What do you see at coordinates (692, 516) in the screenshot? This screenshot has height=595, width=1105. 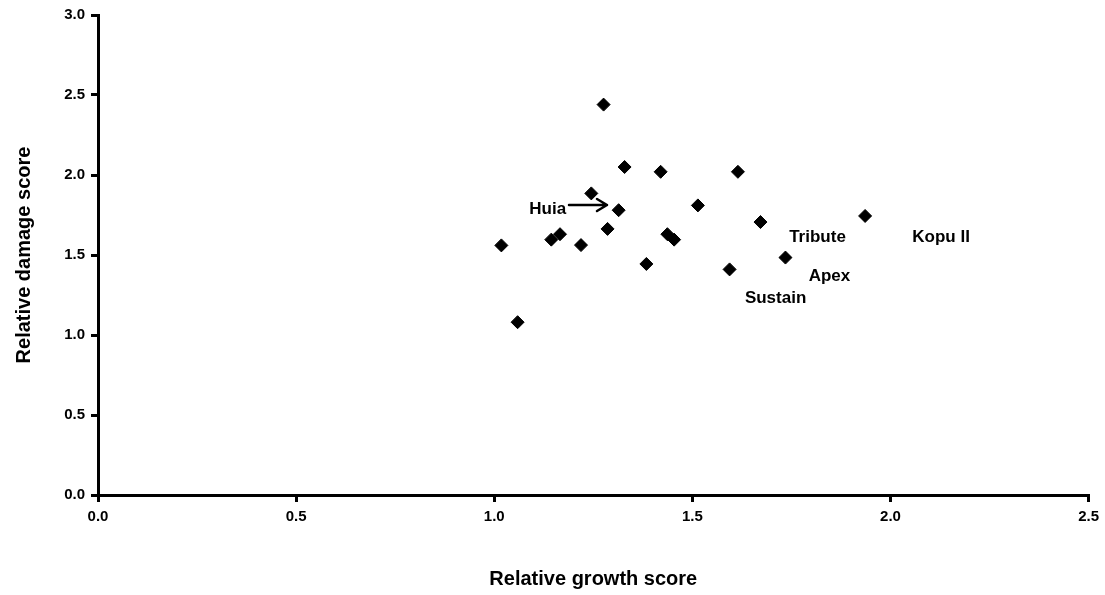 I see `x-tick-label: 1.5` at bounding box center [692, 516].